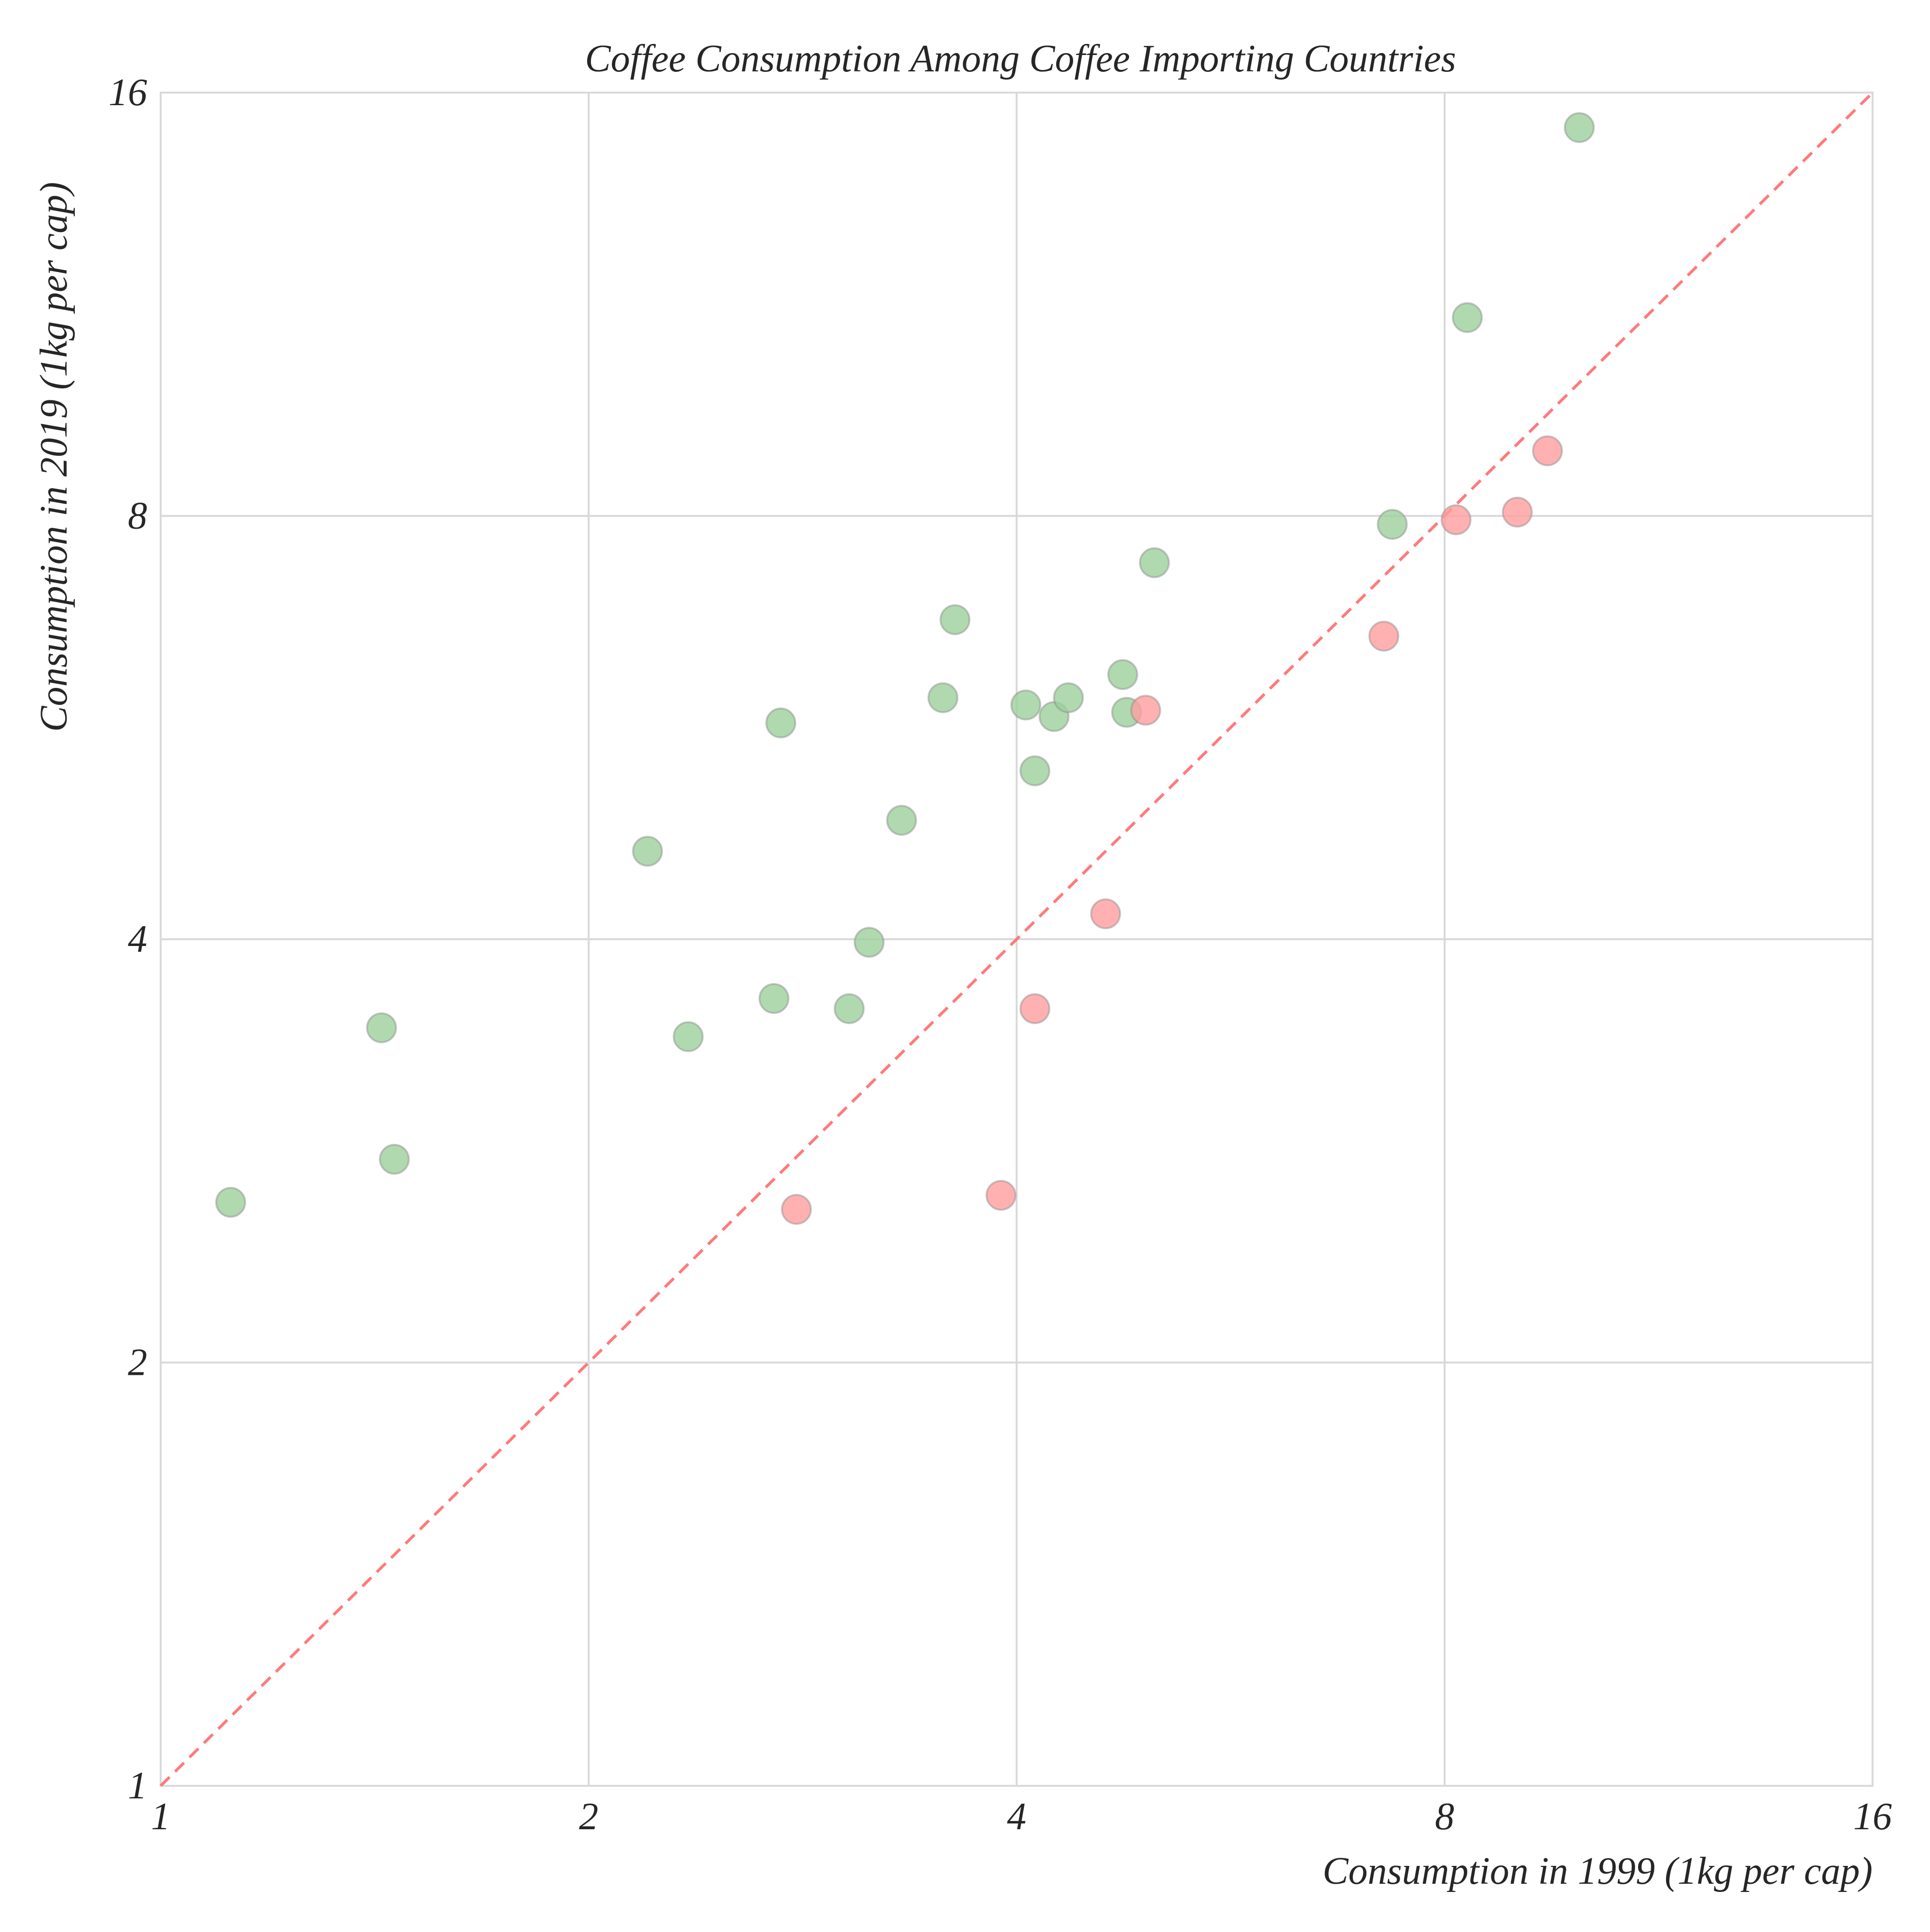 The height and width of the screenshot is (1932, 1930). I want to click on x-tick-label: 1, so click(160, 1817).